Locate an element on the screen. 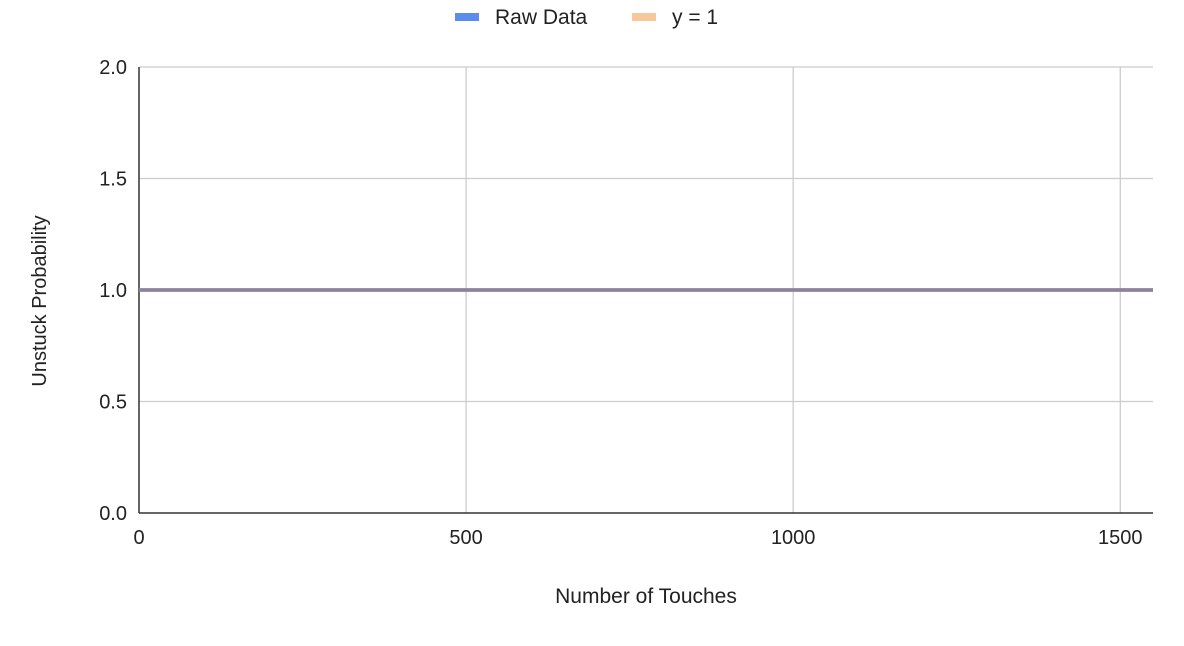  y-tick-label: 1.0 is located at coordinates (113, 291).